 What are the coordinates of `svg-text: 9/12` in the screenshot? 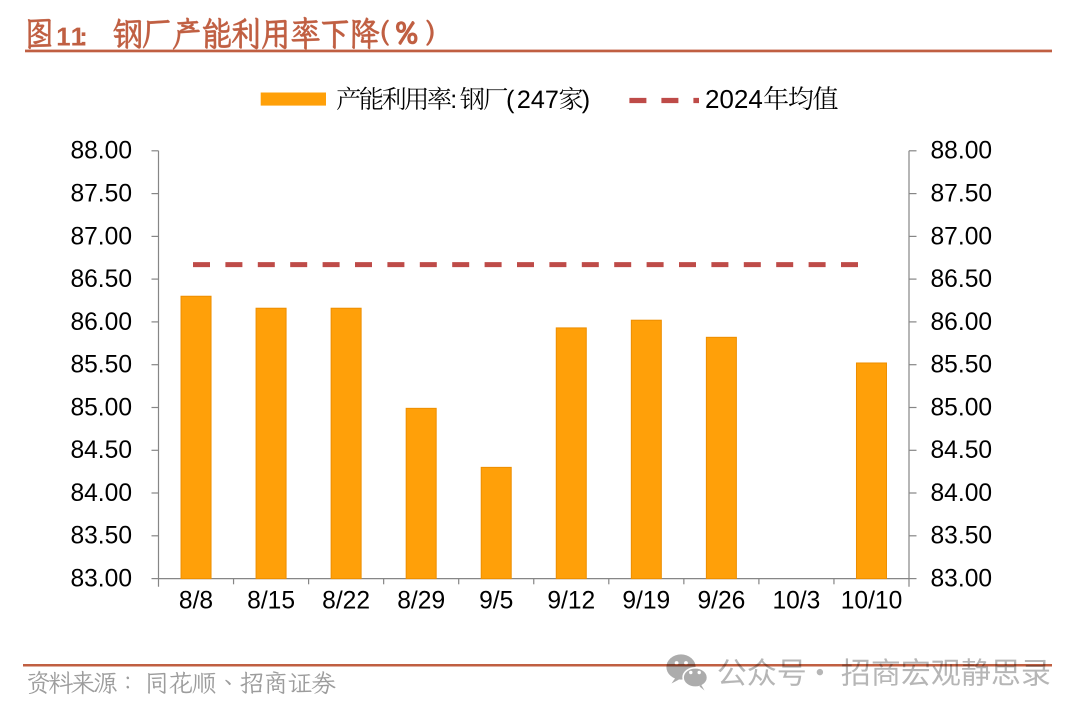 It's located at (571, 601).